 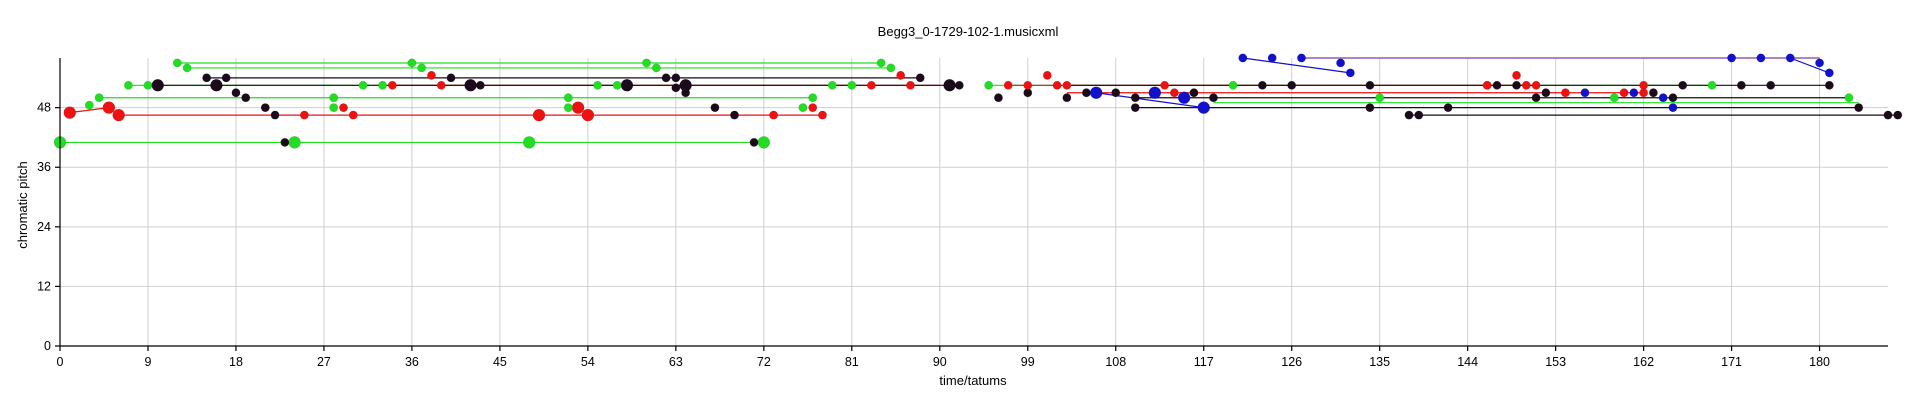 What do you see at coordinates (44, 227) in the screenshot?
I see `y-tick-label: 24` at bounding box center [44, 227].